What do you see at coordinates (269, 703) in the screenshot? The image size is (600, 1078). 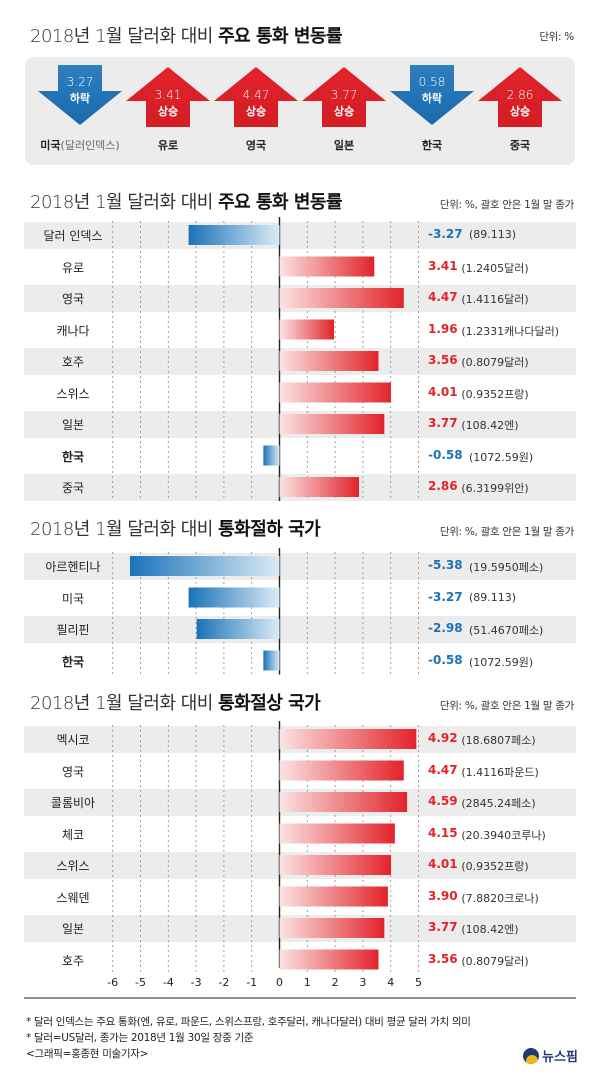 I see `section-3-title-bold: 통화절상 국가` at bounding box center [269, 703].